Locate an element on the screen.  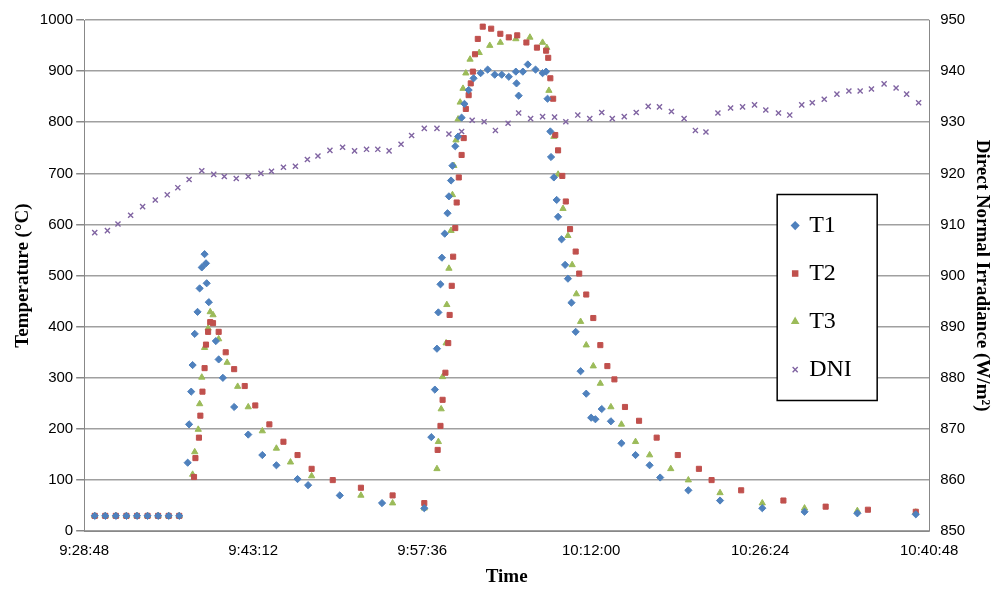
y2-axis-title: Direct Normal Irradiance (W/m²) is located at coordinates (982, 275).